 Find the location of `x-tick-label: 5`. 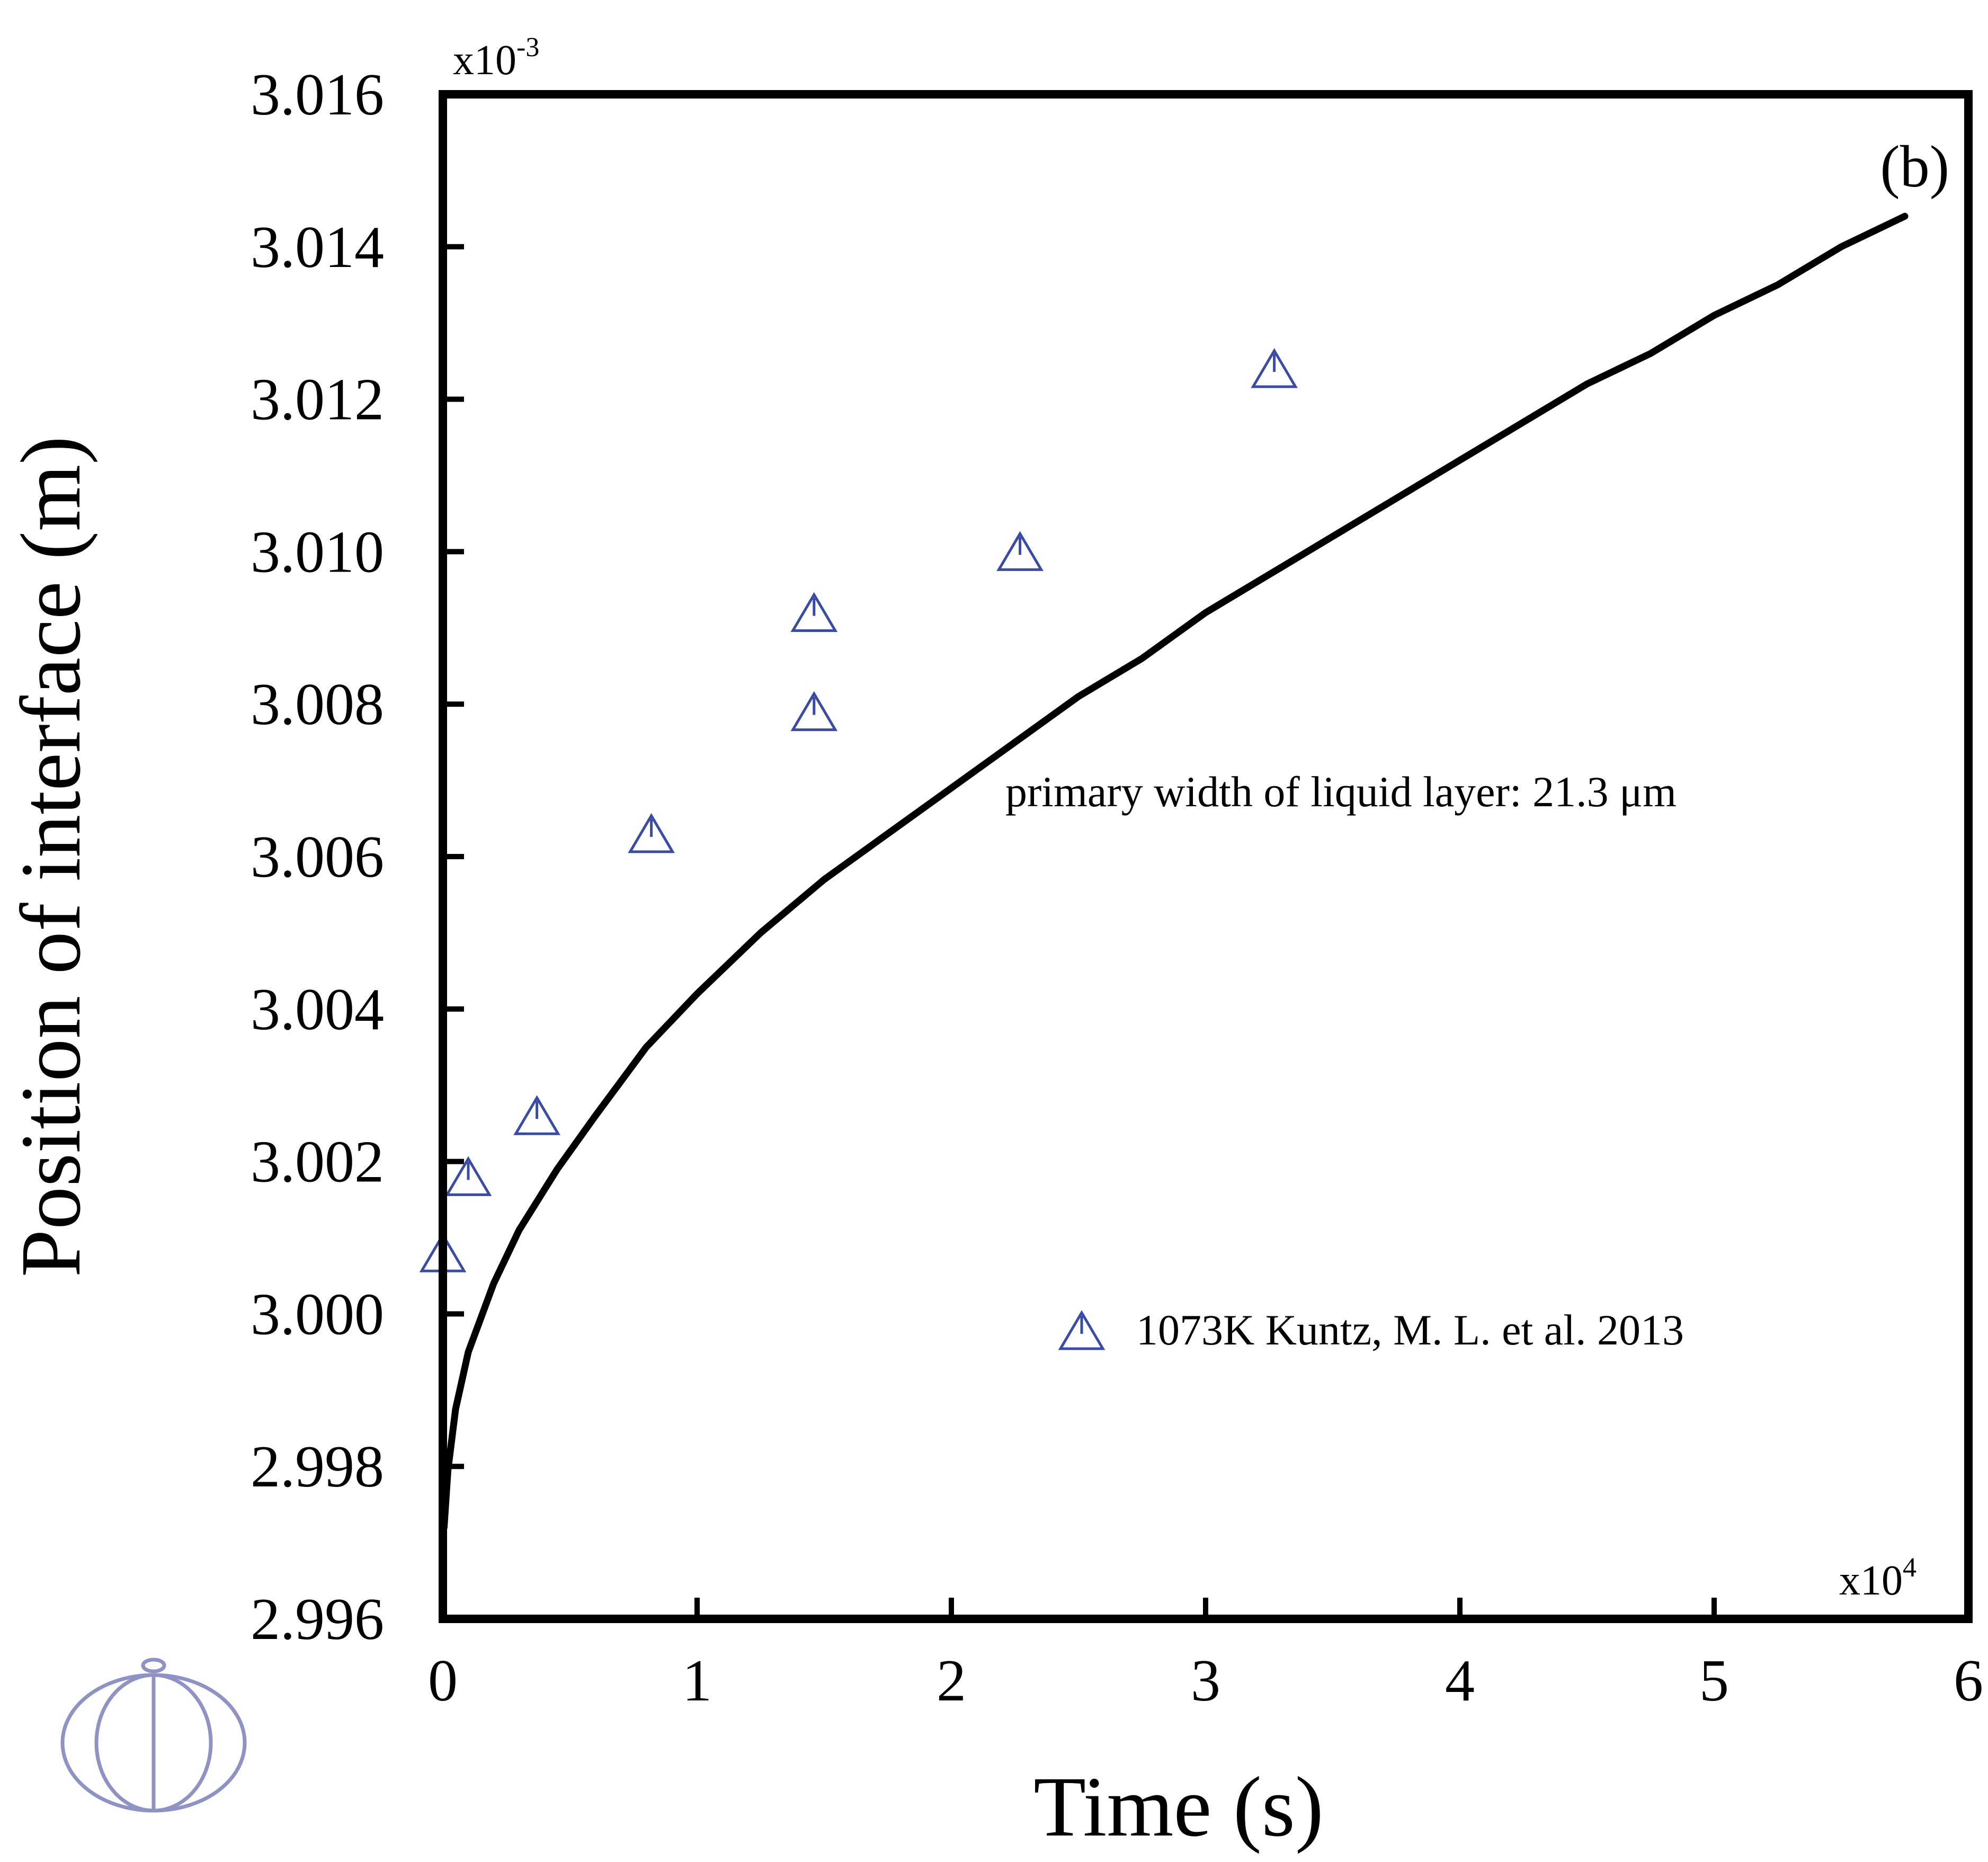

x-tick-label: 5 is located at coordinates (1714, 1681).